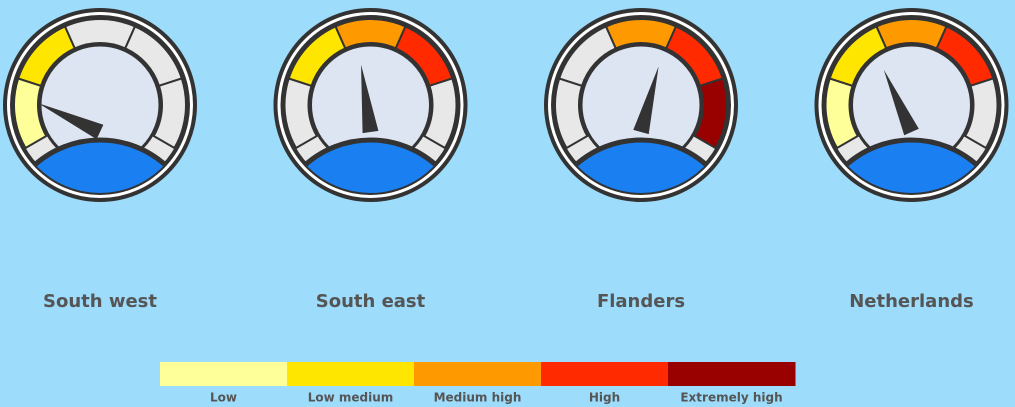 Image resolution: width=1015 pixels, height=407 pixels. What do you see at coordinates (641, 301) in the screenshot?
I see `gauge-label: Flanders` at bounding box center [641, 301].